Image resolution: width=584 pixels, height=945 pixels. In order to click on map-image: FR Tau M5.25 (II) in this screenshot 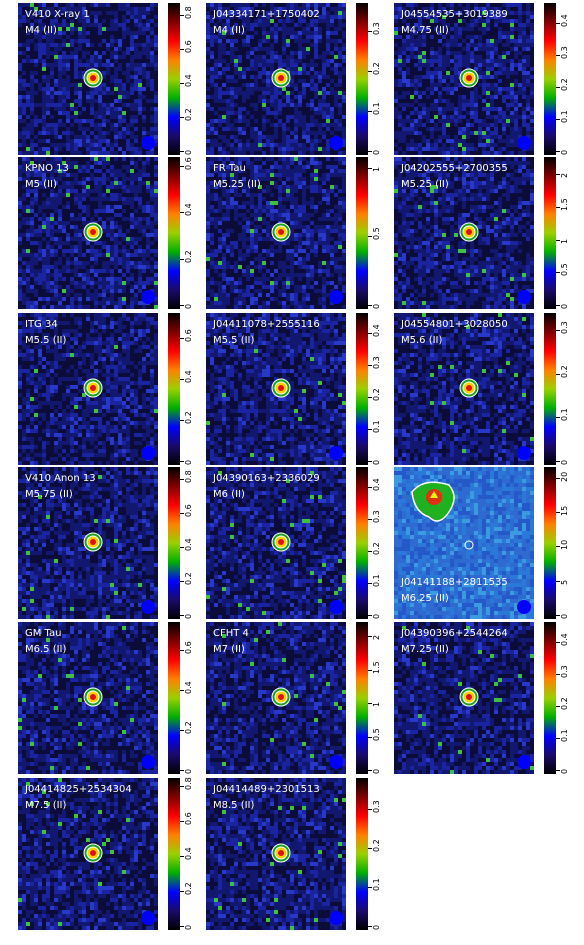, I will do `click(276, 233)`.